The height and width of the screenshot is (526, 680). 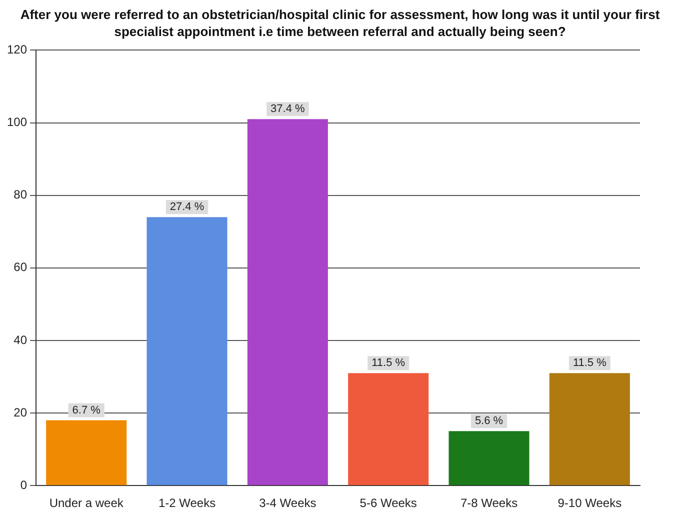 I want to click on annotation: 5.6 %, so click(x=489, y=421).